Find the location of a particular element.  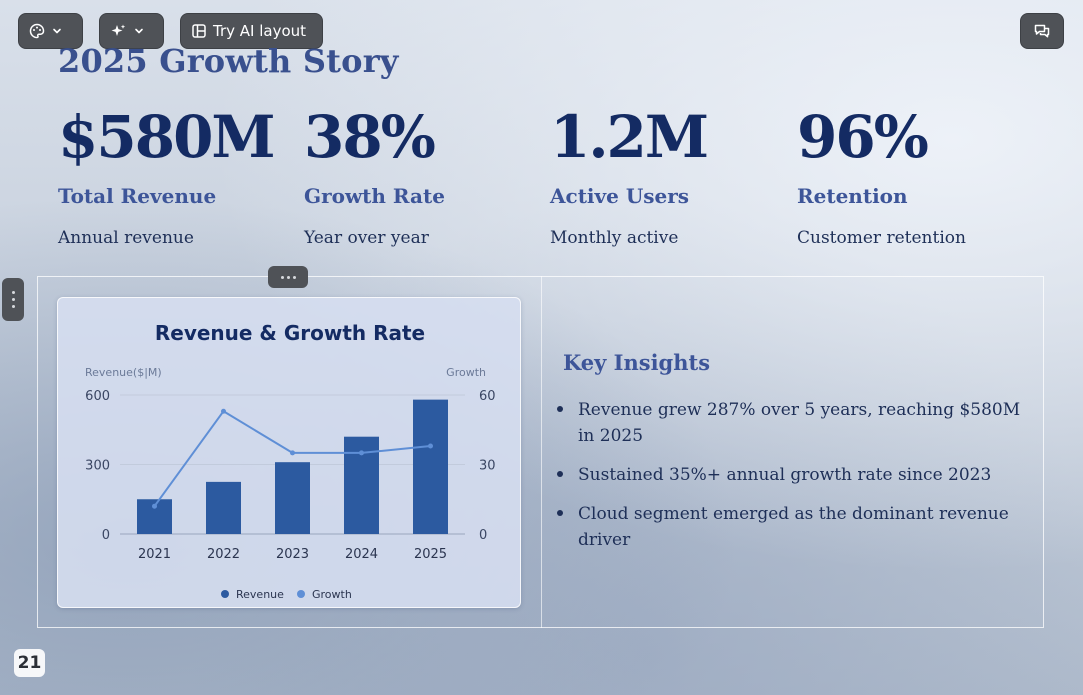

legend-marker-growth is located at coordinates (301, 594).